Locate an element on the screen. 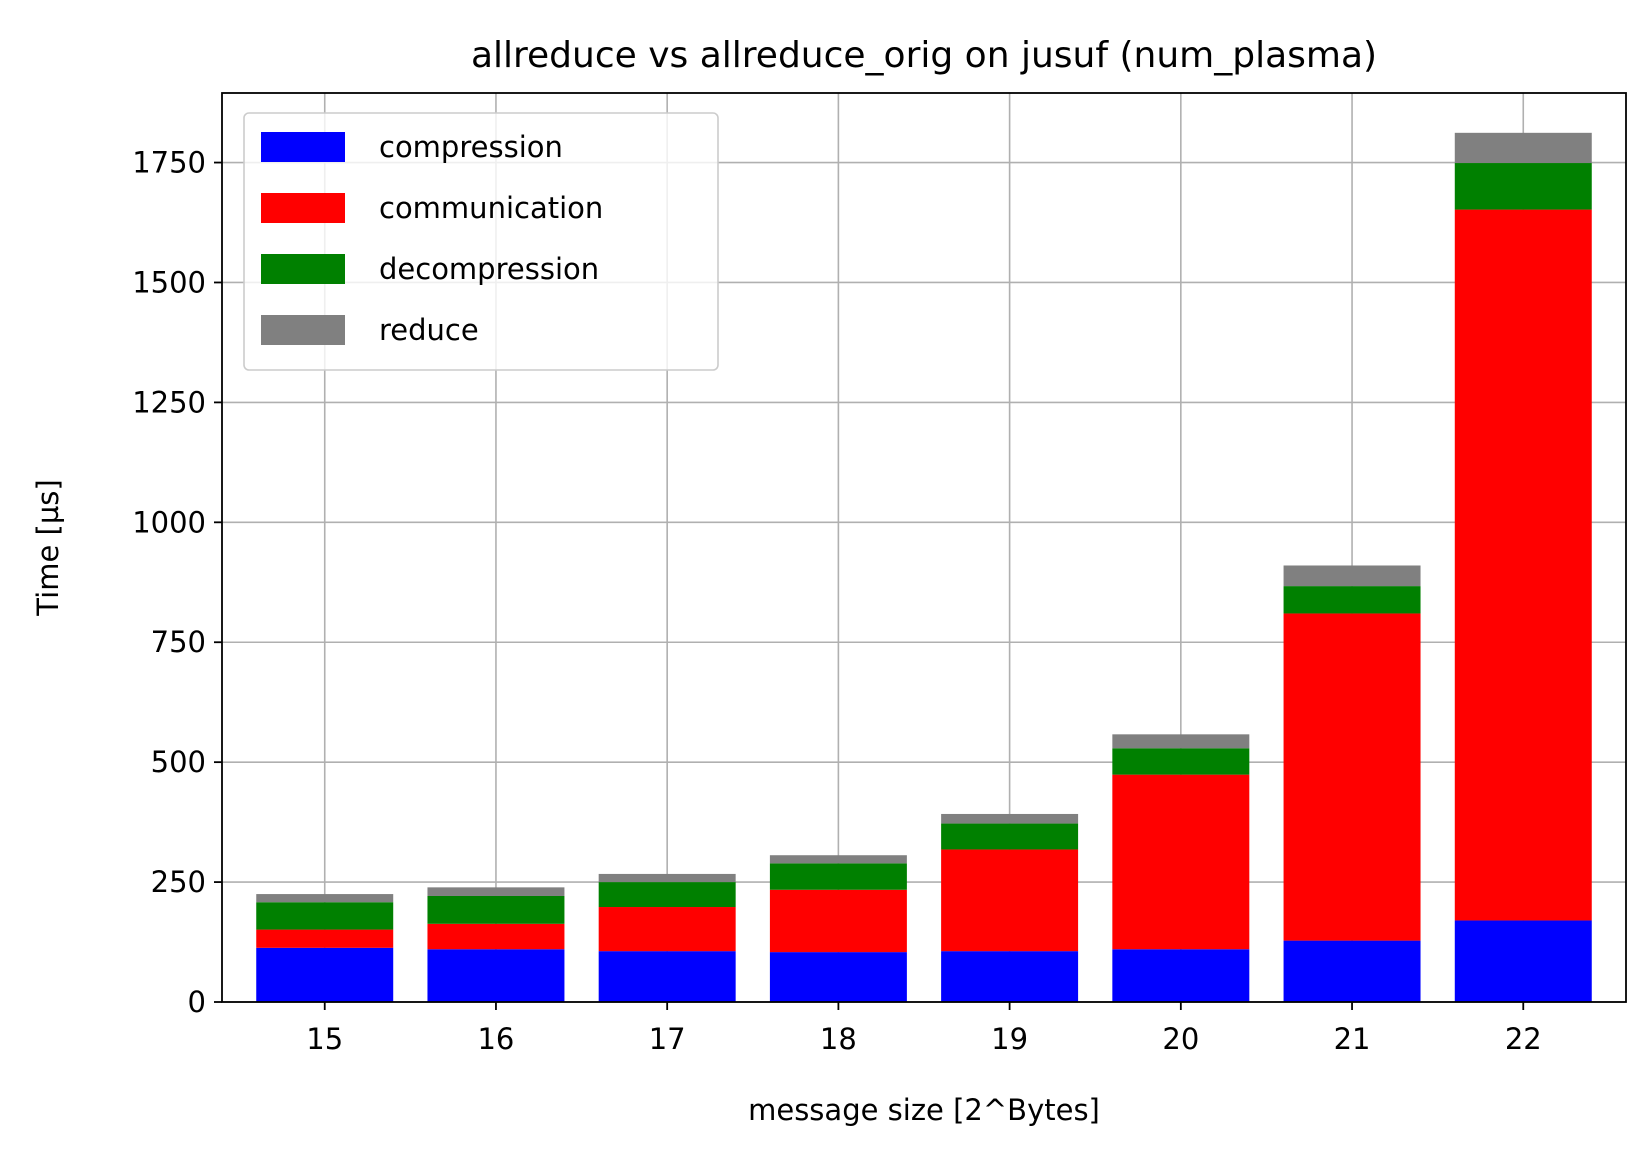  y-axis-label: Time [µs] is located at coordinates (48, 547).